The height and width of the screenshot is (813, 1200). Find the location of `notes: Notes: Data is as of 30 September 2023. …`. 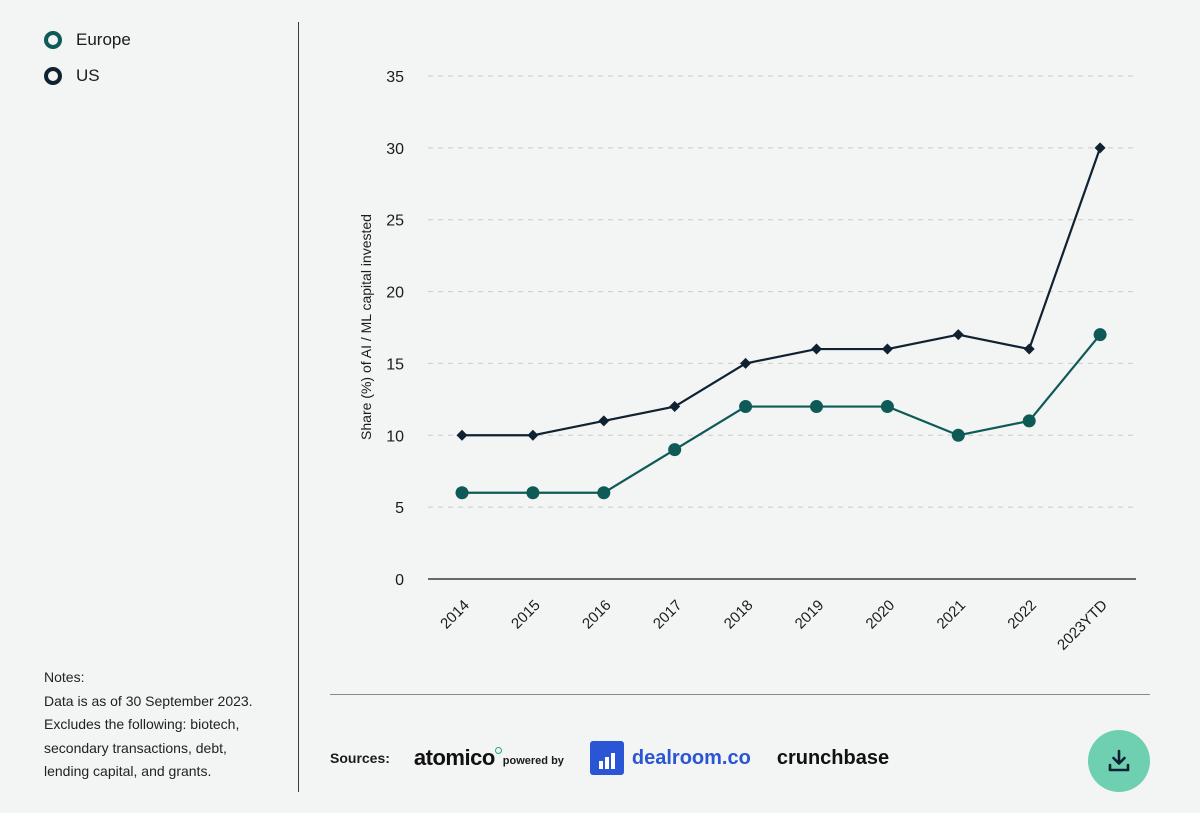

notes: Notes: Data is as of 30 September 2023. … is located at coordinates (164, 725).